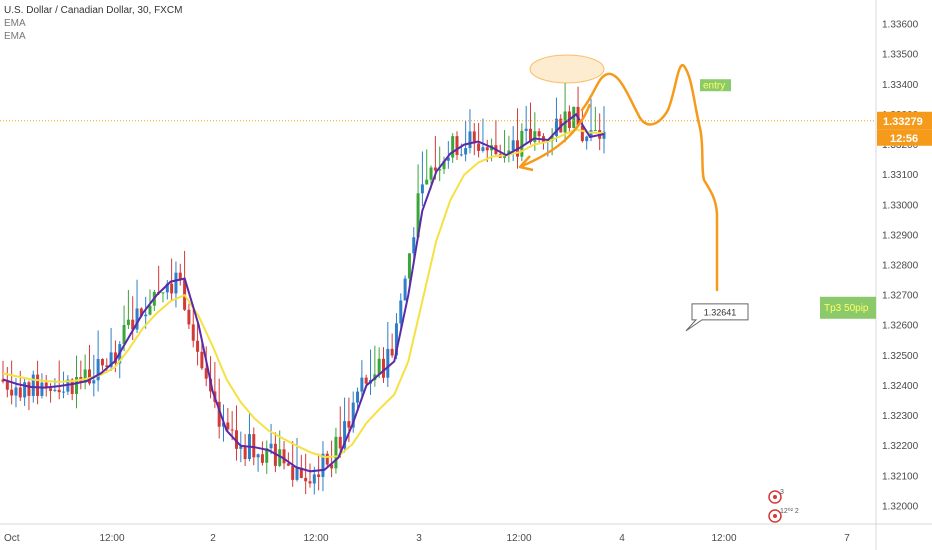 The image size is (932, 550). I want to click on x-tick-label: 2, so click(213, 538).